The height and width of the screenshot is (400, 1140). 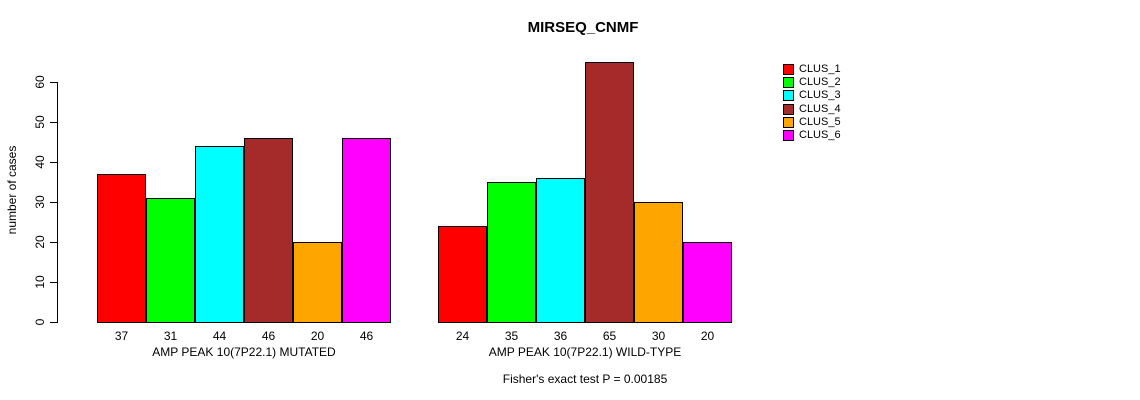 What do you see at coordinates (219, 336) in the screenshot?
I see `bar-value-label: 44` at bounding box center [219, 336].